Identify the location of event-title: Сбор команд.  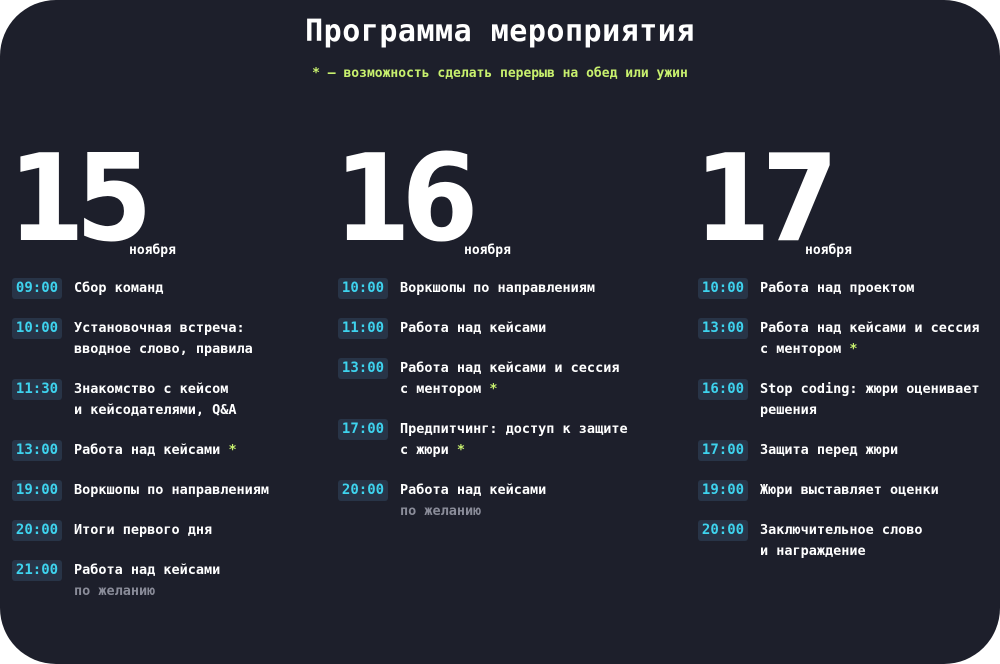
(119, 288).